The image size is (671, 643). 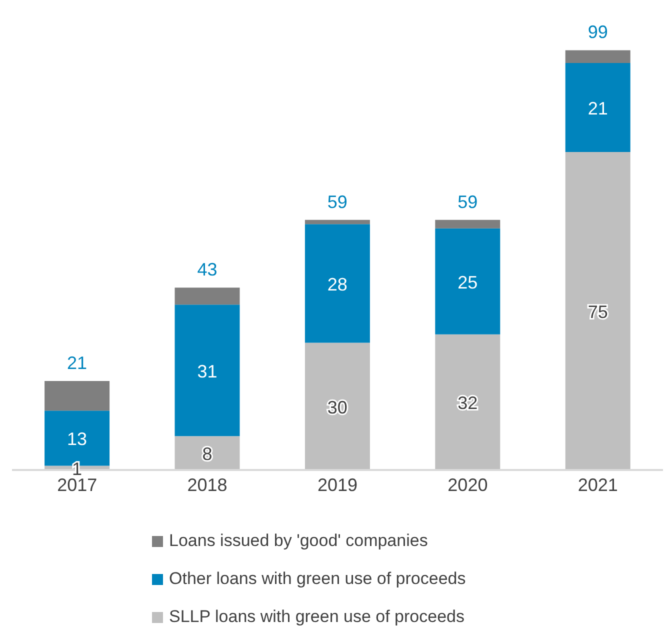 I want to click on x-tick-label: 2020, so click(x=468, y=484).